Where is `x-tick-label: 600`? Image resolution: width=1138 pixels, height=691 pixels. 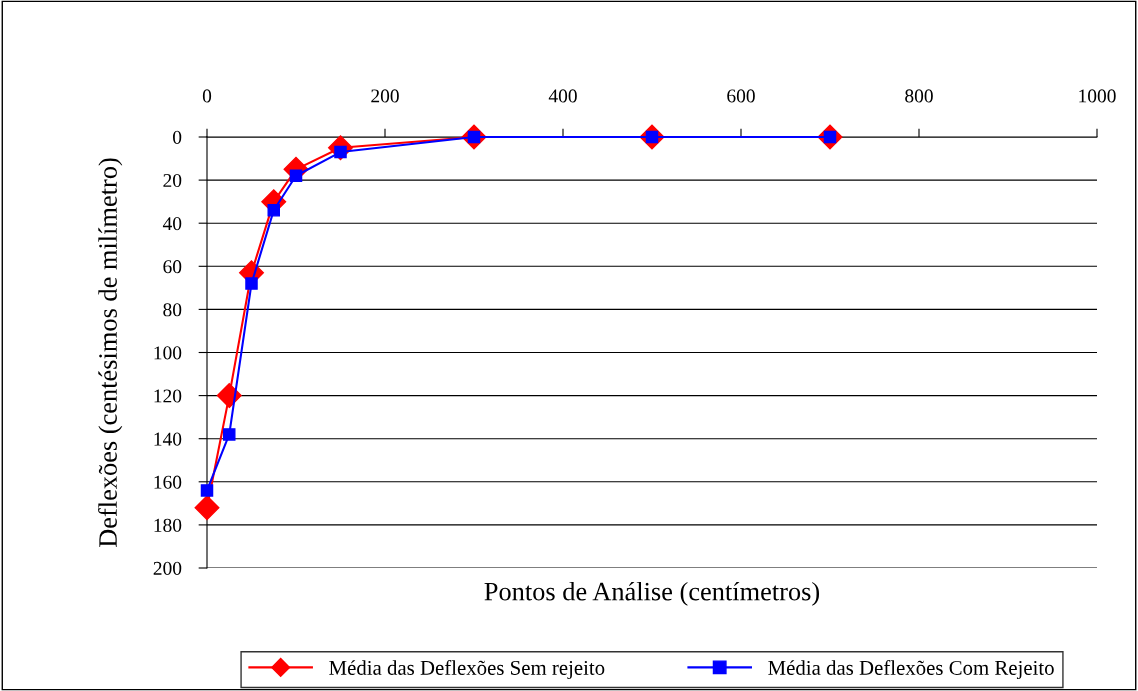 x-tick-label: 600 is located at coordinates (741, 96).